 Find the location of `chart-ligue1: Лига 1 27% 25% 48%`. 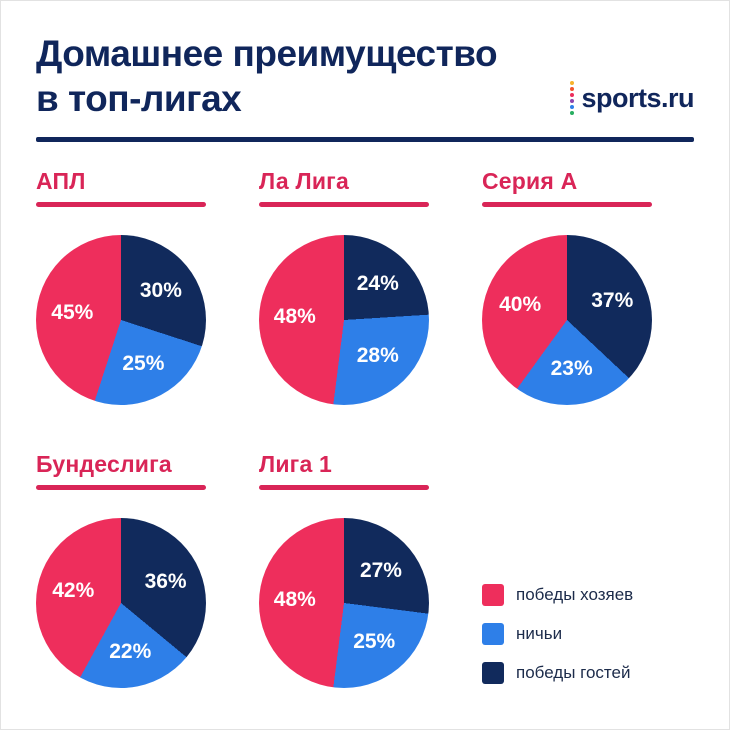

chart-ligue1: Лига 1 27% 25% 48% is located at coordinates (344, 570).